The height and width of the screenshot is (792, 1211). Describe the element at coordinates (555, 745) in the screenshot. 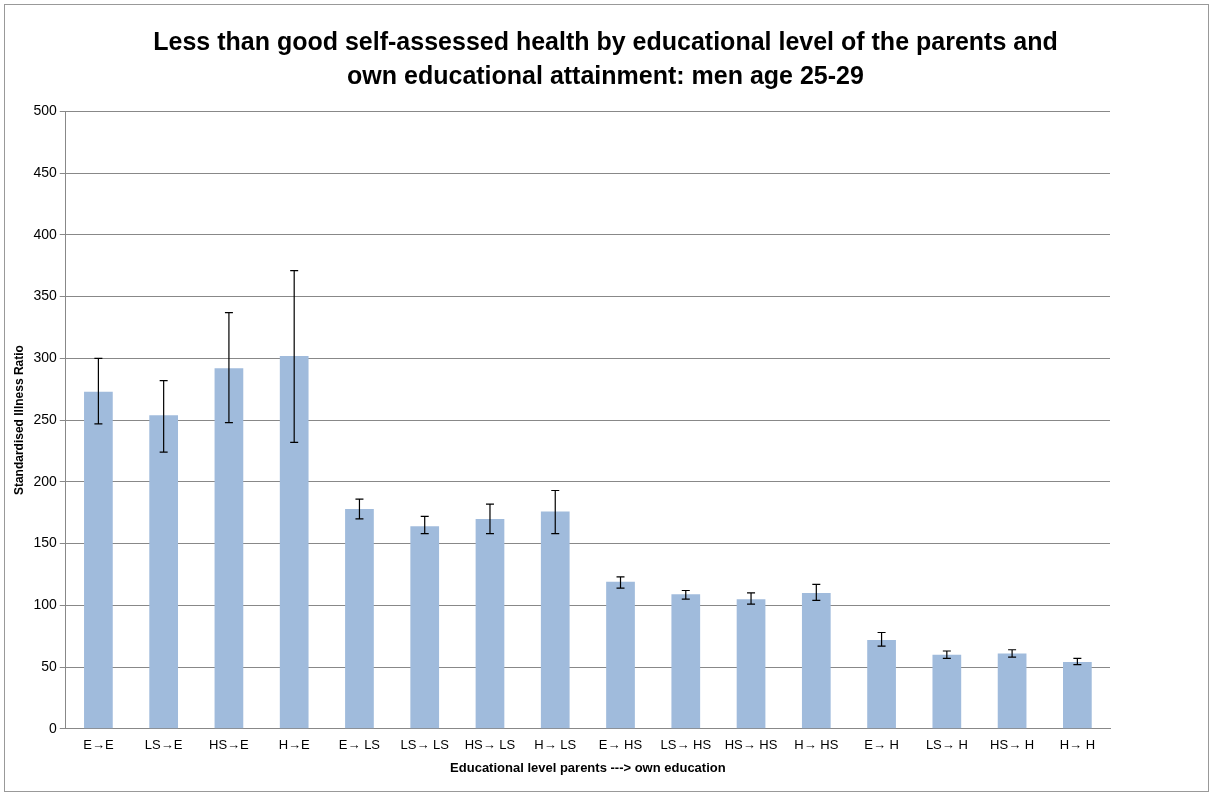

I see `x-tick-label: H→ LS` at that location.